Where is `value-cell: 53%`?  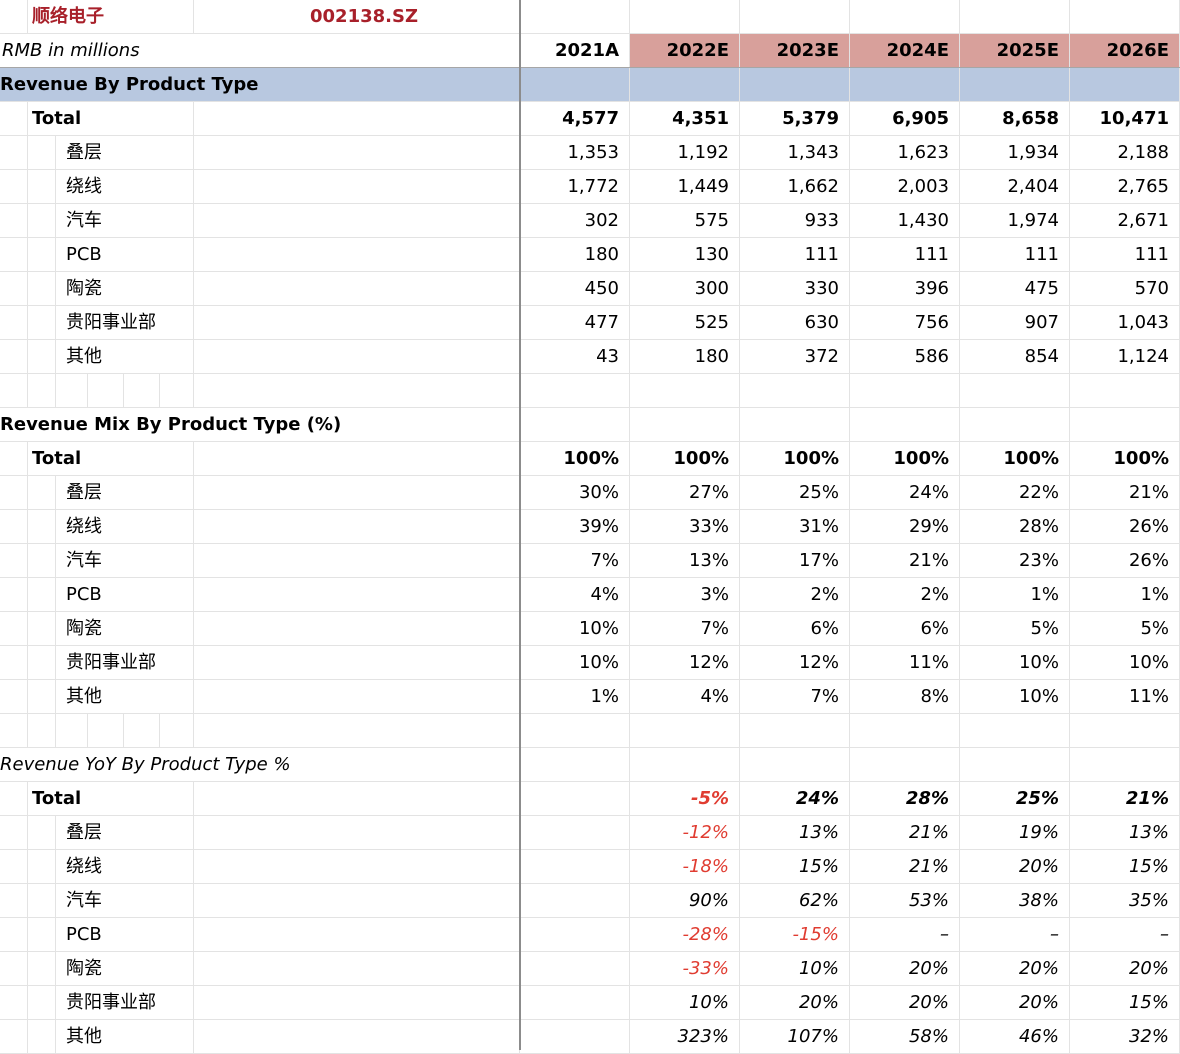
value-cell: 53% is located at coordinates (905, 901).